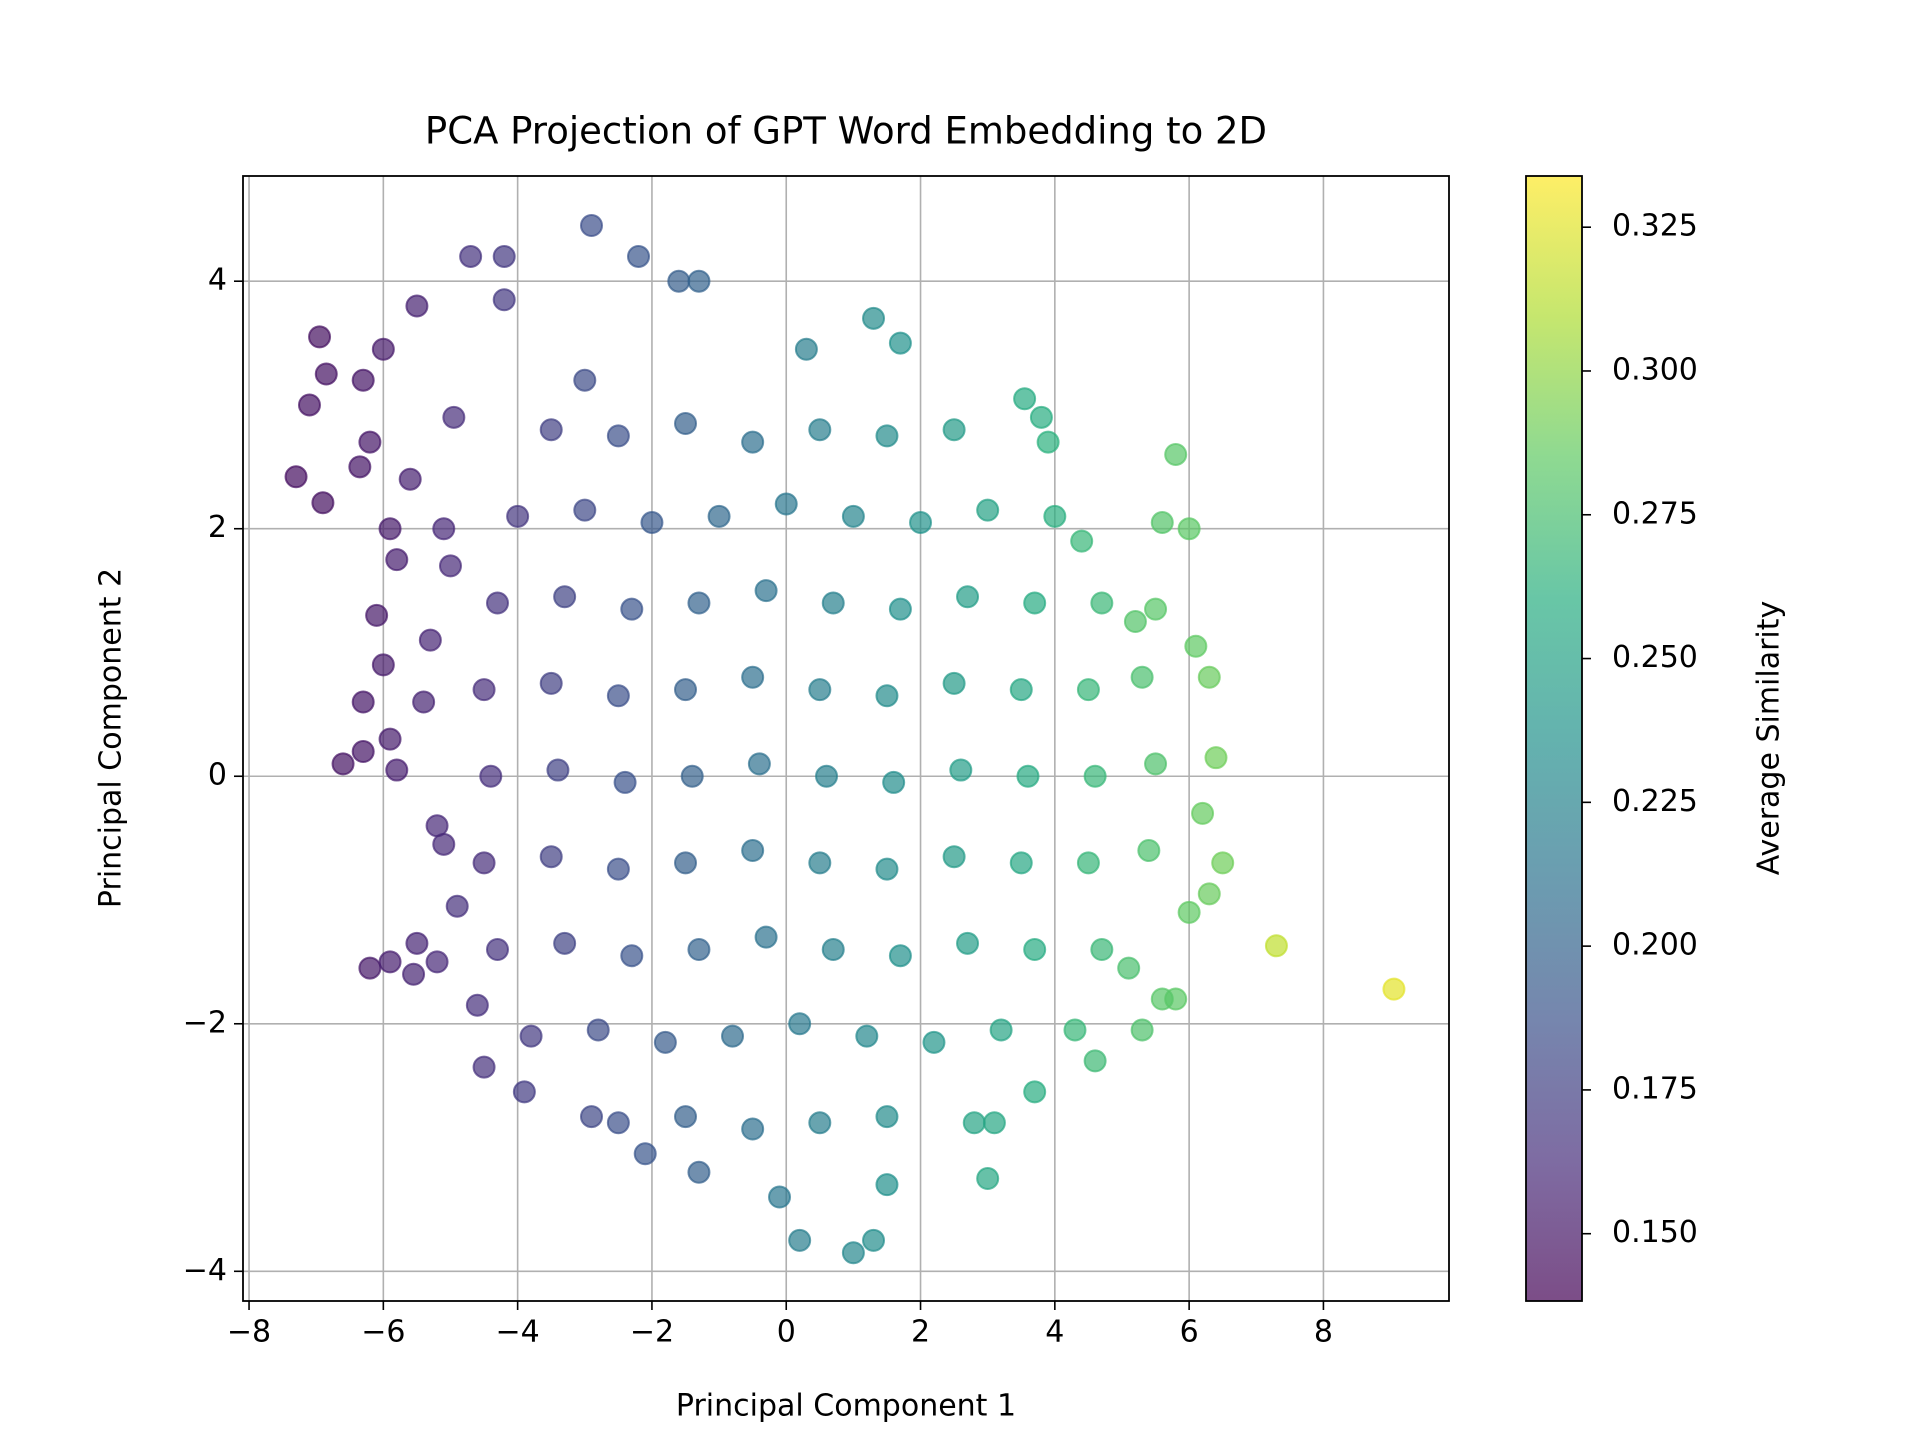 The image size is (1920, 1440). I want to click on x-tick-label: −8, so click(249, 1332).